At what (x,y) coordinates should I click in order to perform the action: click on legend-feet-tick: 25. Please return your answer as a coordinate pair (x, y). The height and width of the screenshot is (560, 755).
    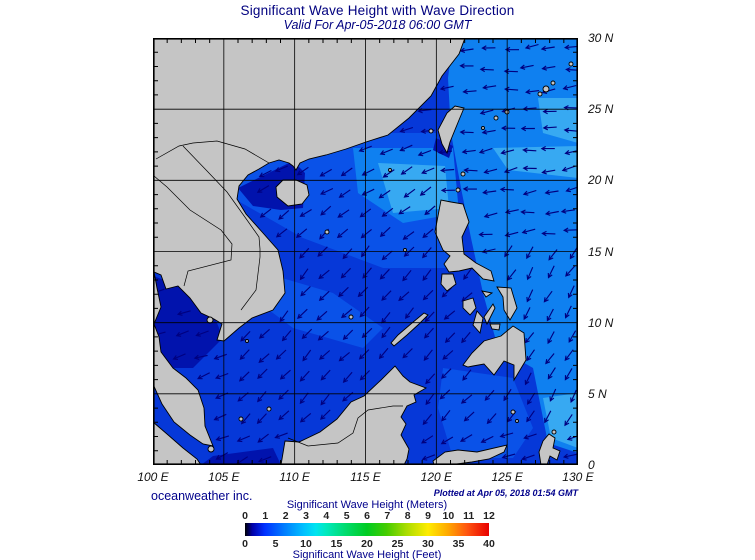
    Looking at the image, I should click on (397, 544).